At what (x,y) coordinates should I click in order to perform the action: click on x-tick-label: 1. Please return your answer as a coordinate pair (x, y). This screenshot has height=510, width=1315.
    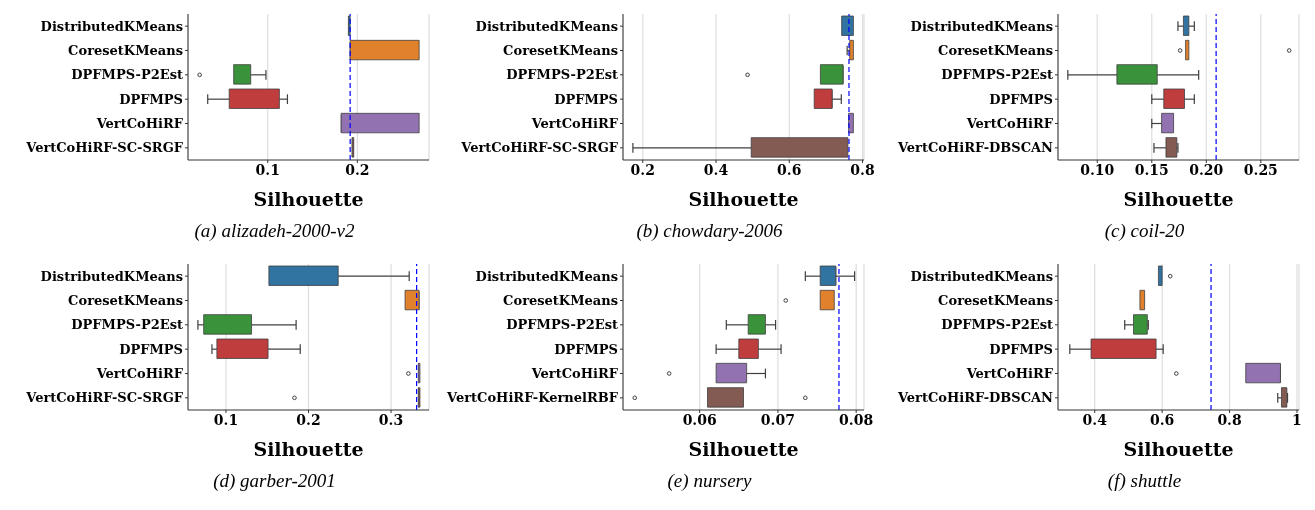
    Looking at the image, I should click on (1297, 419).